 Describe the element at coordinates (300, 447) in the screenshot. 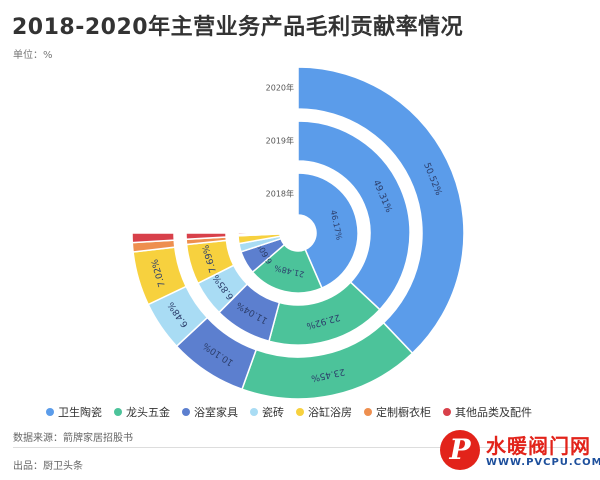

I see `footer-divider` at that location.